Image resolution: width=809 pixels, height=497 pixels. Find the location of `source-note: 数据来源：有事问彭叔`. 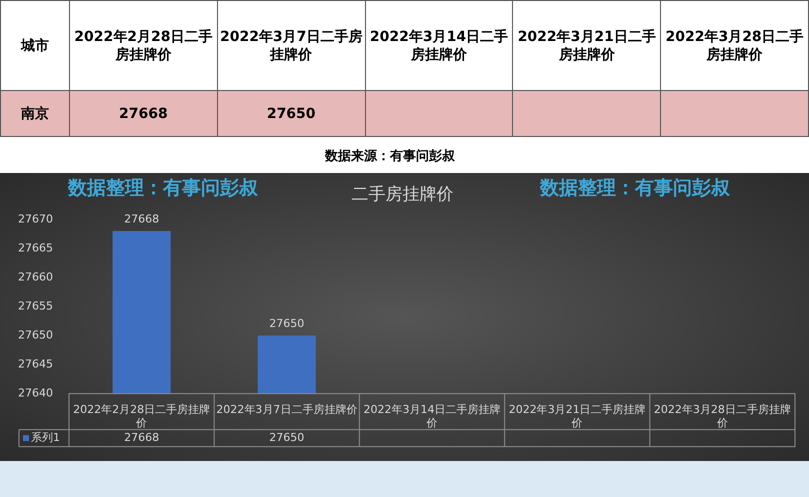

source-note: 数据来源：有事问彭叔 is located at coordinates (390, 156).